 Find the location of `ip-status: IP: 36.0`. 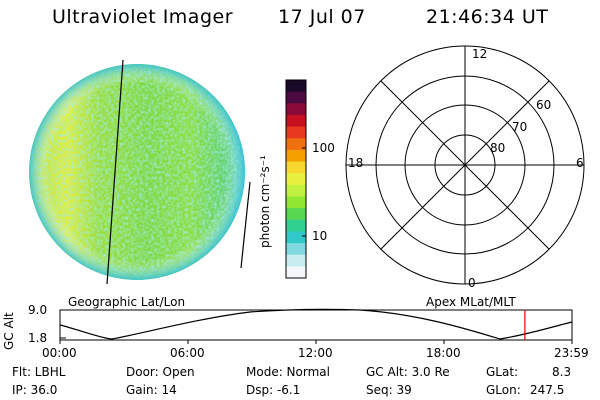

ip-status: IP: 36.0 is located at coordinates (35, 390).